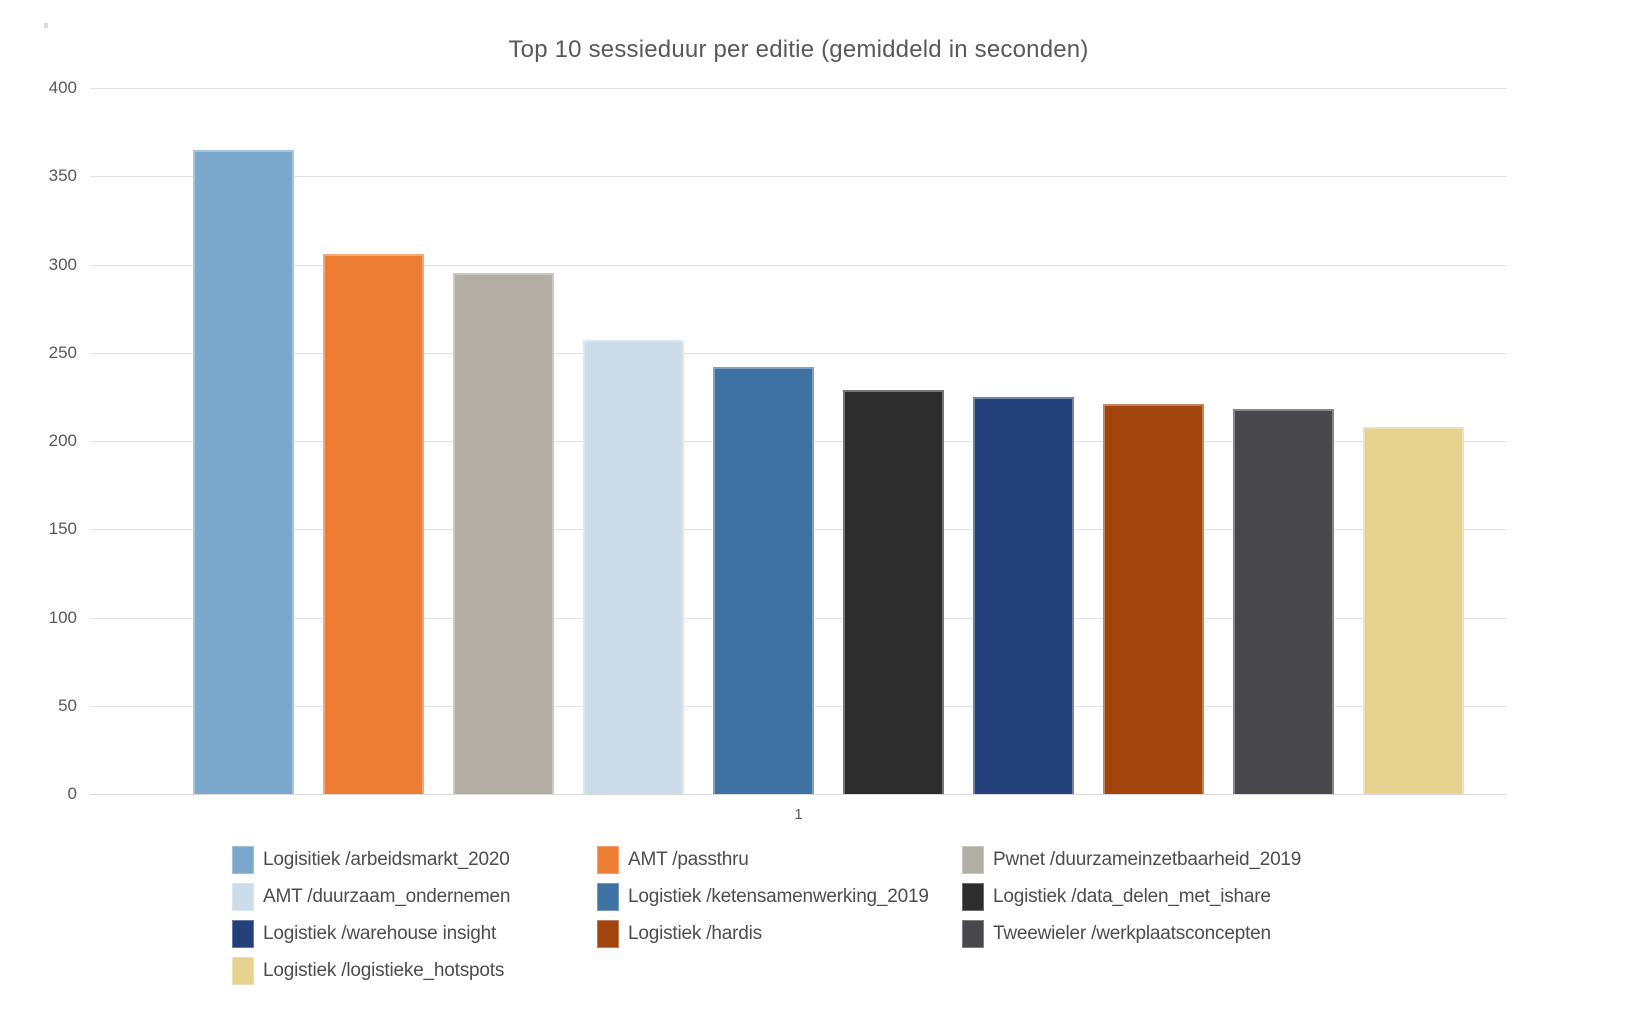 The height and width of the screenshot is (1022, 1632). I want to click on legend-item-7: Logistiek /warehouse insight, so click(414, 933).